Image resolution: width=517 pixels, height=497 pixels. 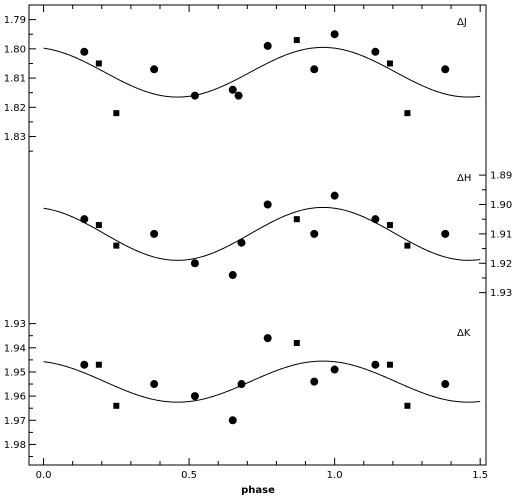 What do you see at coordinates (44, 475) in the screenshot?
I see `x-tick-label: 0.0` at bounding box center [44, 475].